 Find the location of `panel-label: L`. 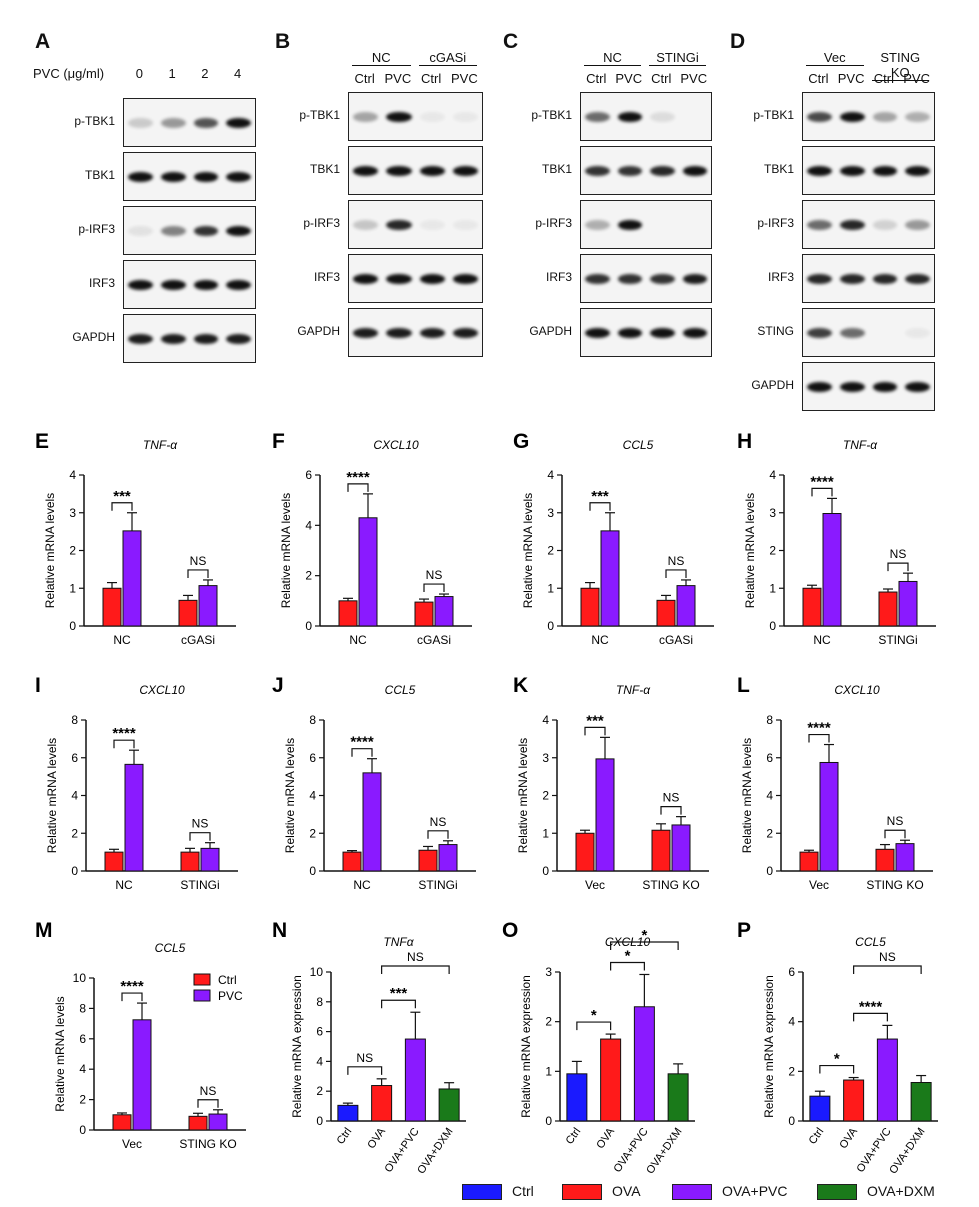

panel-label: L is located at coordinates (743, 685).